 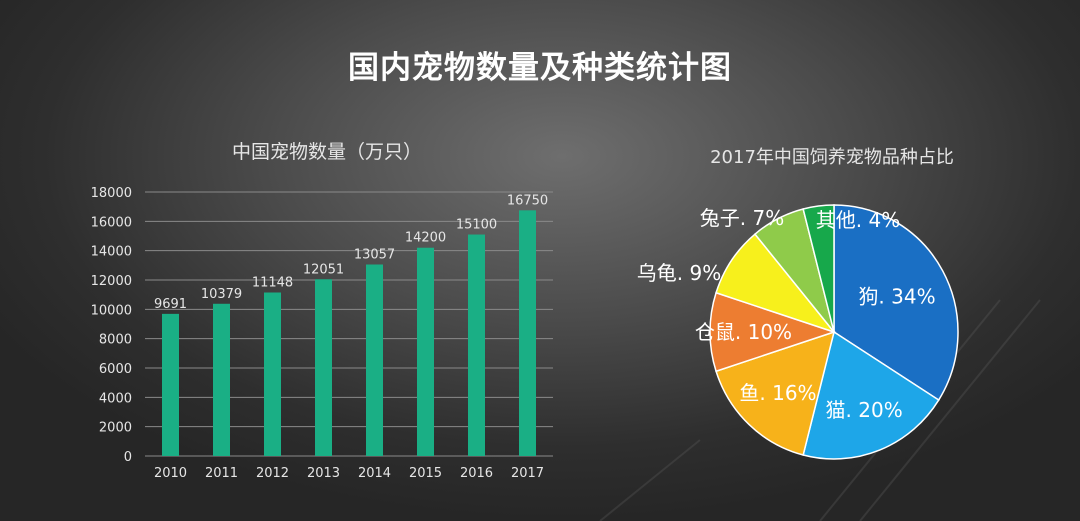 I want to click on x-tick-label: 2013, so click(x=323, y=473).